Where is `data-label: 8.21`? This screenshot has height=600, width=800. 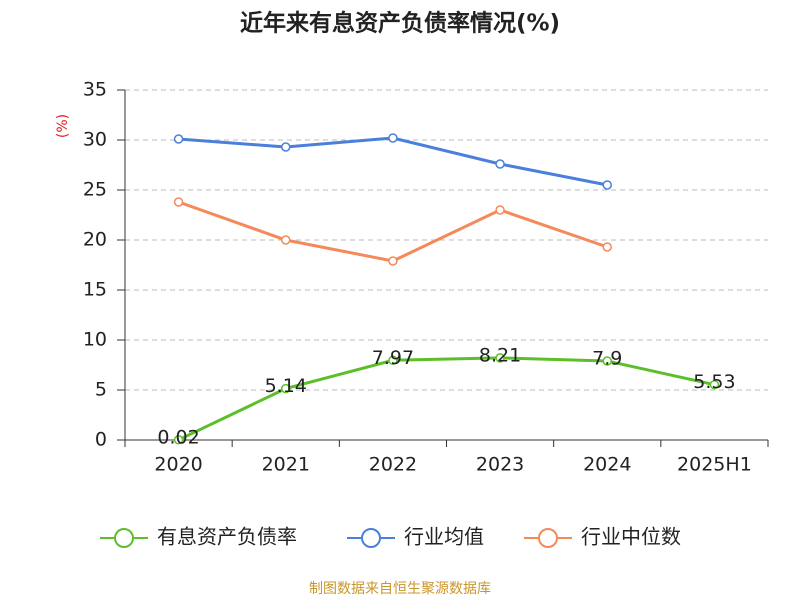
data-label: 8.21 is located at coordinates (500, 355).